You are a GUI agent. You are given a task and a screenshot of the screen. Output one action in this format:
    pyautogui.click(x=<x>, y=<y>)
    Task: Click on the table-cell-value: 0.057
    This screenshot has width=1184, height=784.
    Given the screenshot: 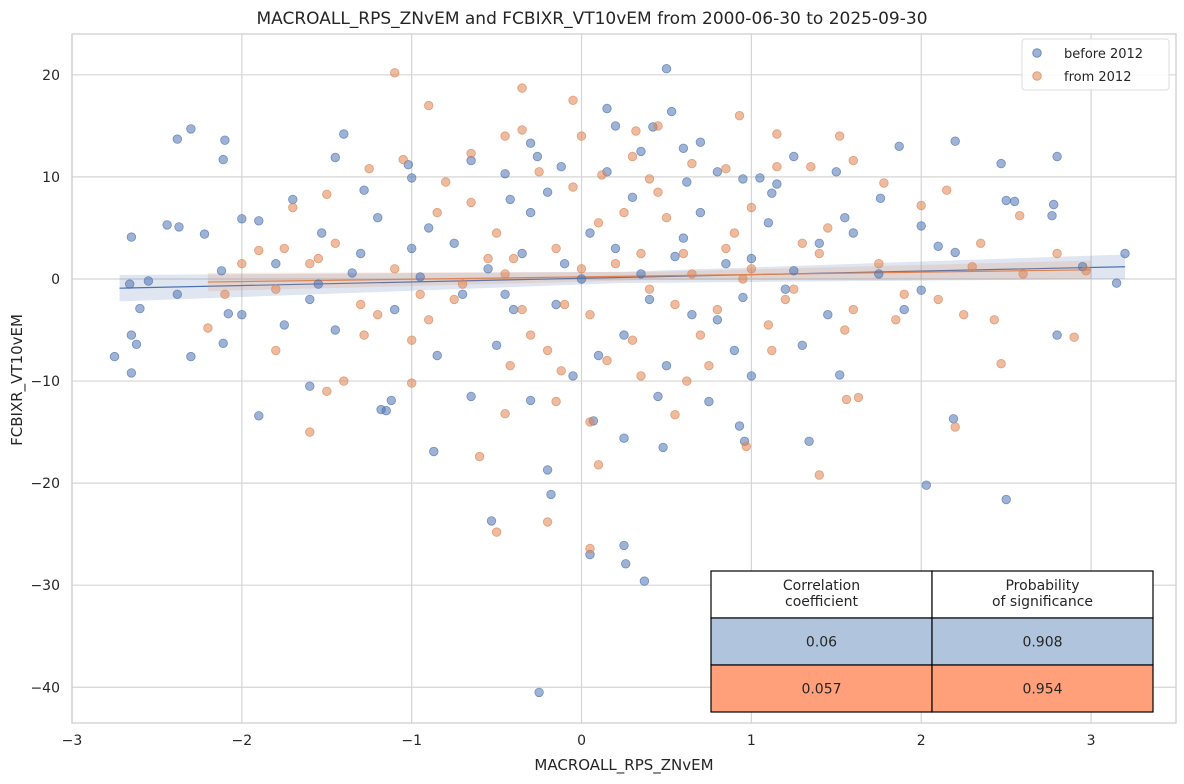 What is the action you would take?
    pyautogui.click(x=821, y=690)
    